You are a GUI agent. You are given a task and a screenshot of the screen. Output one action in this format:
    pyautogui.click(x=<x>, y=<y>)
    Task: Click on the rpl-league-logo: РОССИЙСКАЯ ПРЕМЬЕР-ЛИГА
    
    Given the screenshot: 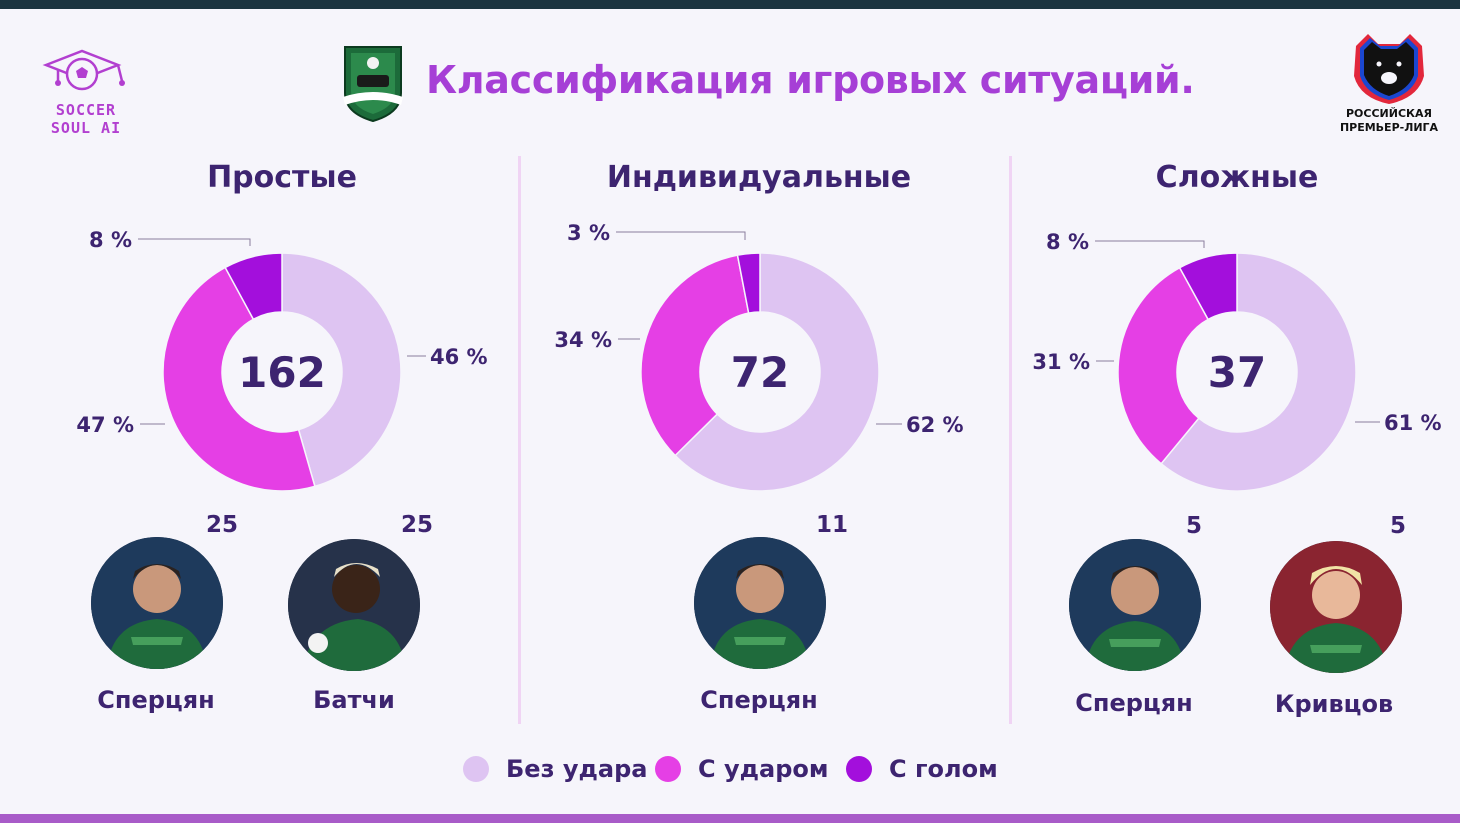 What is the action you would take?
    pyautogui.click(x=1389, y=83)
    